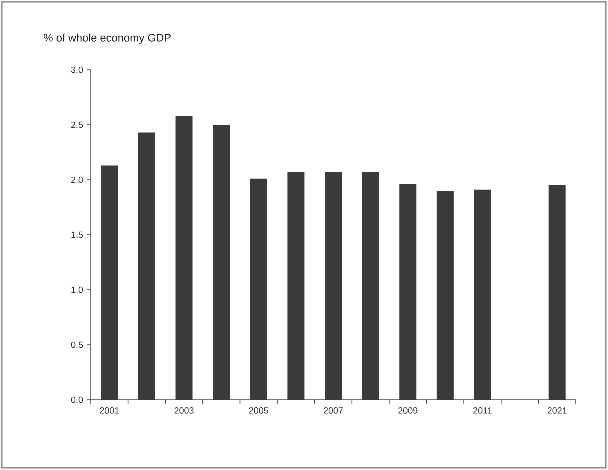 This screenshot has height=470, width=608. I want to click on chart-title: % of whole economy GDP, so click(107, 39).